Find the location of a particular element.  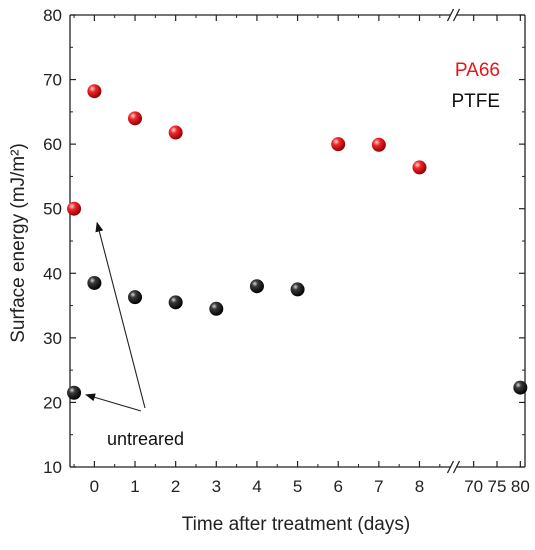

y-tick-label: 80 is located at coordinates (52, 15).